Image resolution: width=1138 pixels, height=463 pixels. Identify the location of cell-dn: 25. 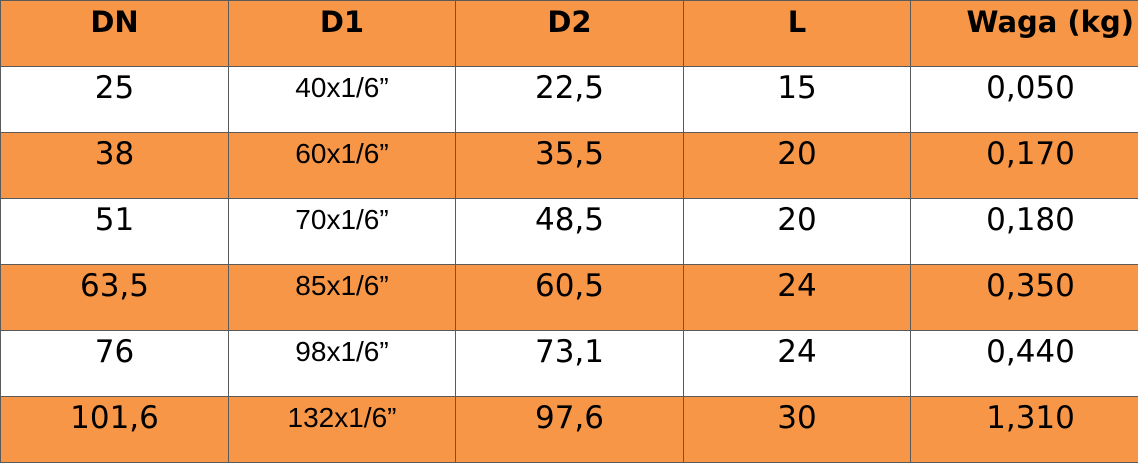
(115, 100).